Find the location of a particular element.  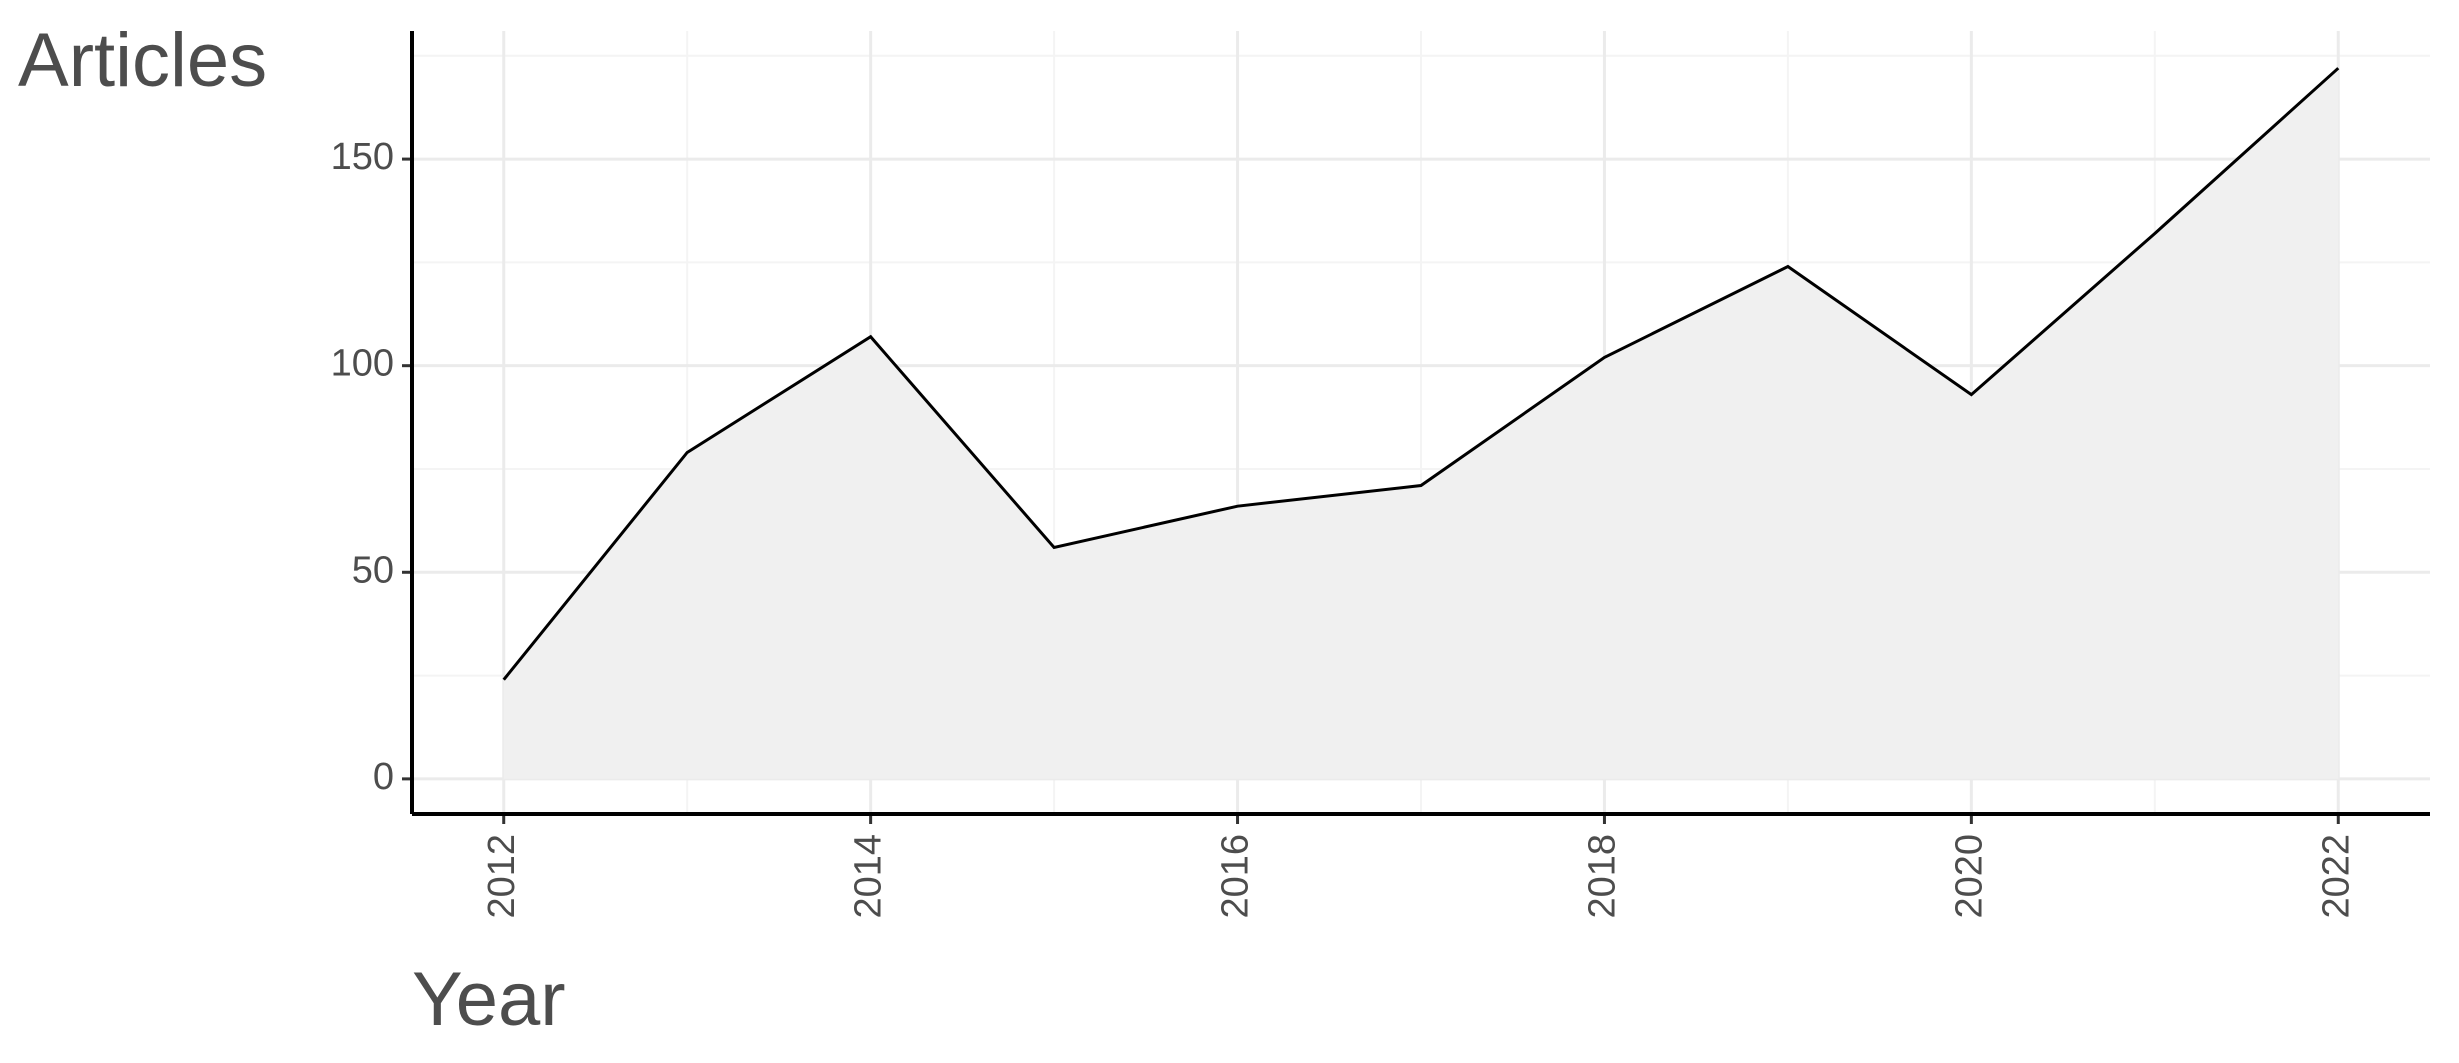

y-axis-title: Articles is located at coordinates (142, 60).